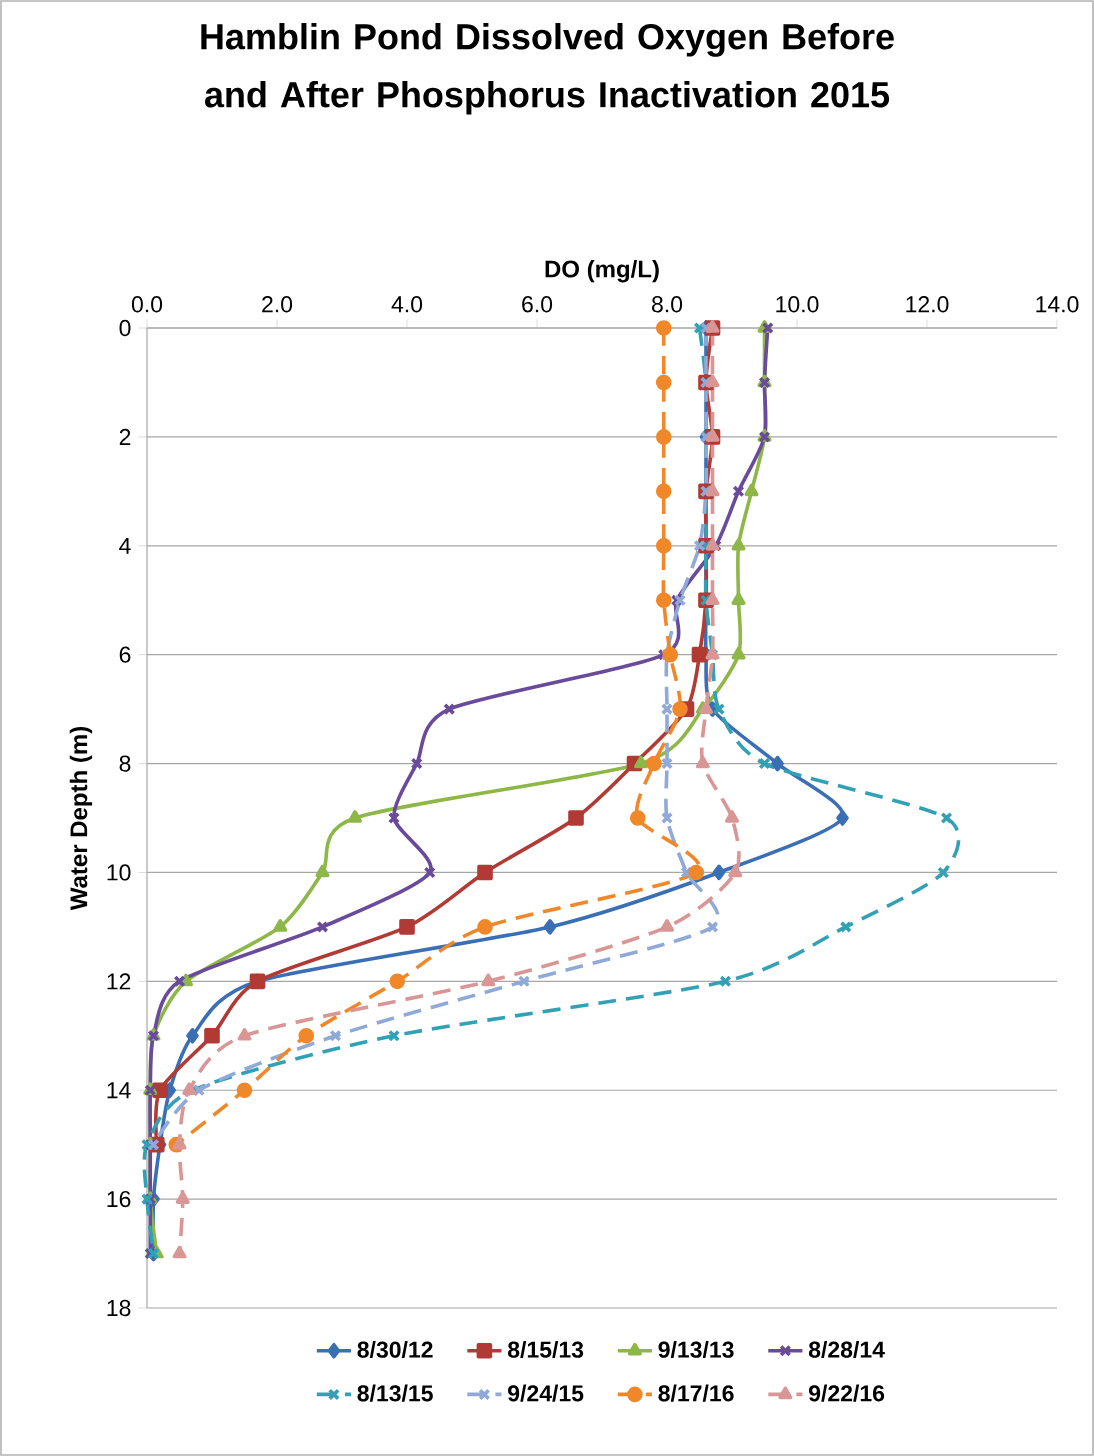 The width and height of the screenshot is (1094, 1456). I want to click on y-tick-label: 18, so click(119, 1308).